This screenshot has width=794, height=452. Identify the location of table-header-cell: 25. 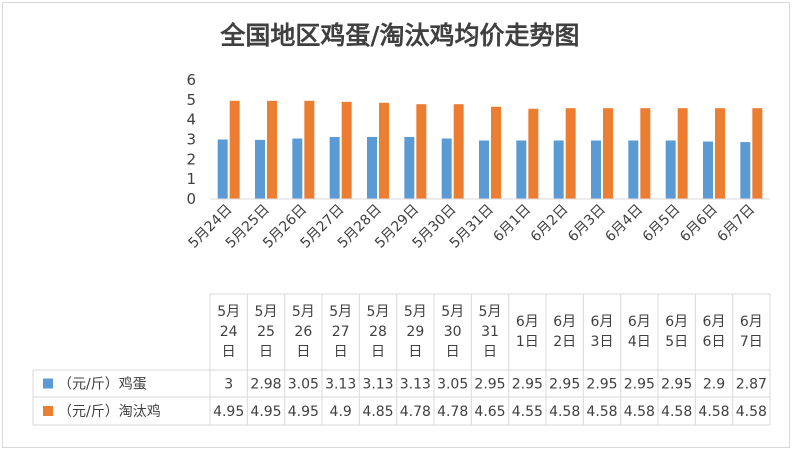
(266, 332).